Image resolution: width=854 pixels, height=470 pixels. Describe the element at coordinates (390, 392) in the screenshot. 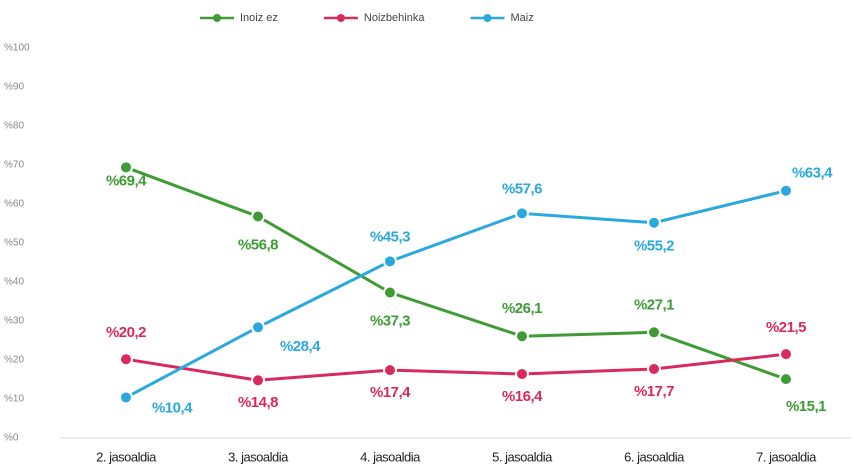

I see `data-label: %17,4` at that location.